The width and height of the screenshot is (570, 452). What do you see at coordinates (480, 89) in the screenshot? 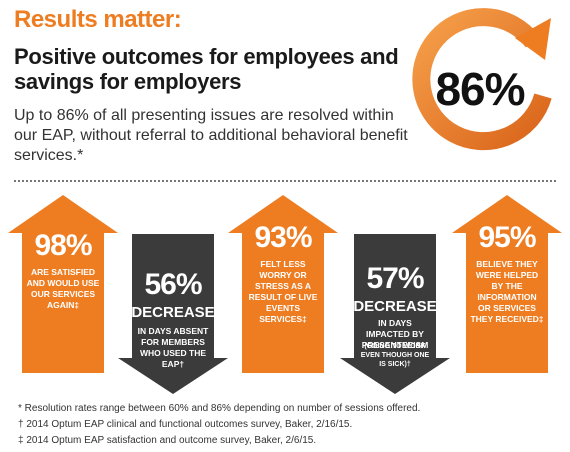
I see `badge-value: 86%` at bounding box center [480, 89].